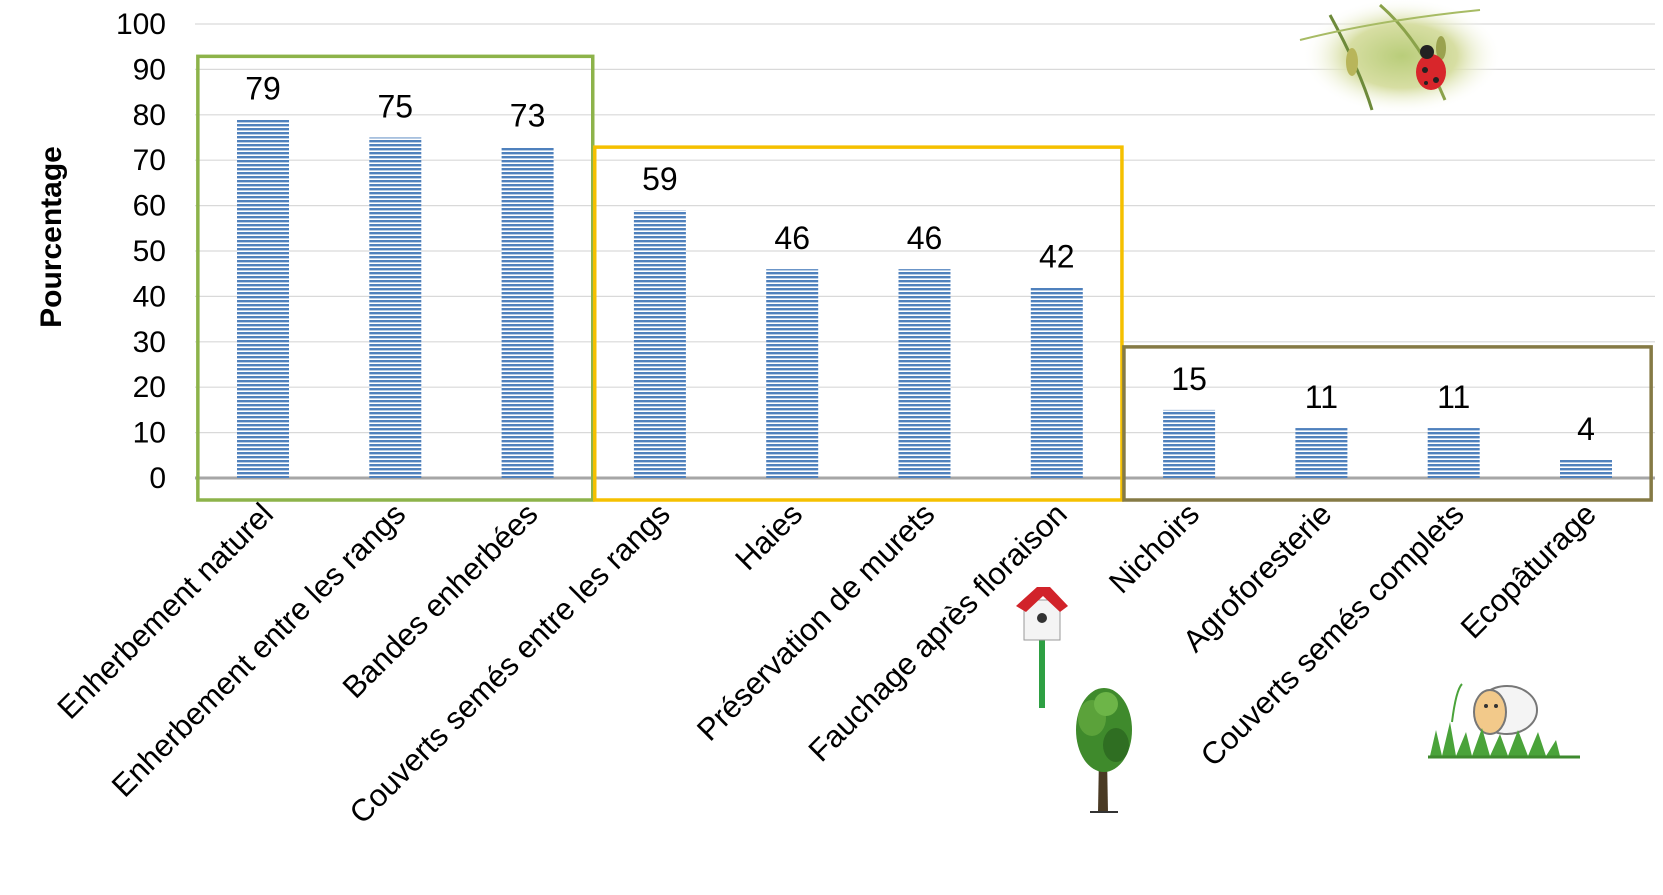  Describe the element at coordinates (149, 115) in the screenshot. I see `y-tick-label: 80` at that location.